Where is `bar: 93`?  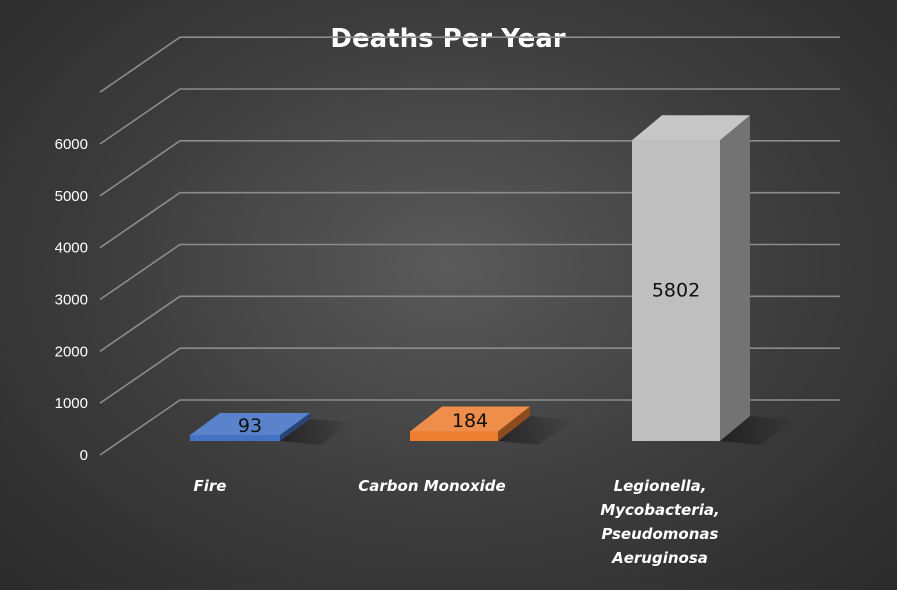
bar: 93 is located at coordinates (272, 429).